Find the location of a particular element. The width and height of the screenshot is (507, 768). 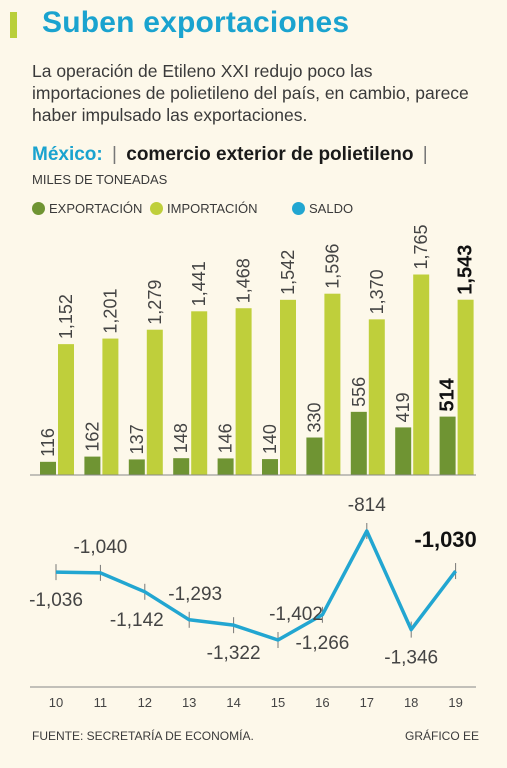

import-value-label: 1,441 is located at coordinates (199, 283).